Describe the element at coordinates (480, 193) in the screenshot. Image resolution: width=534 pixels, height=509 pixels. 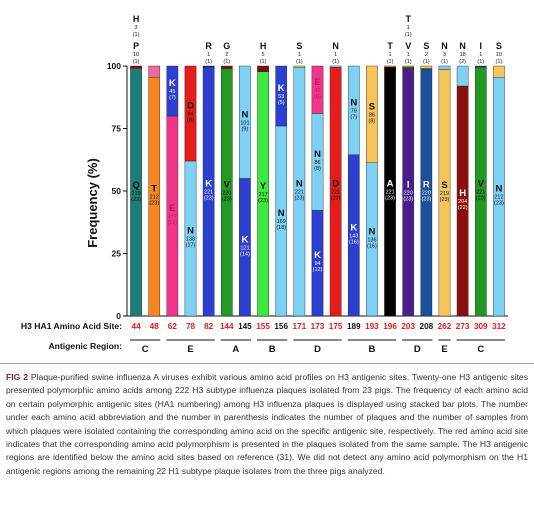
I see `segment-count-label: 221` at that location.